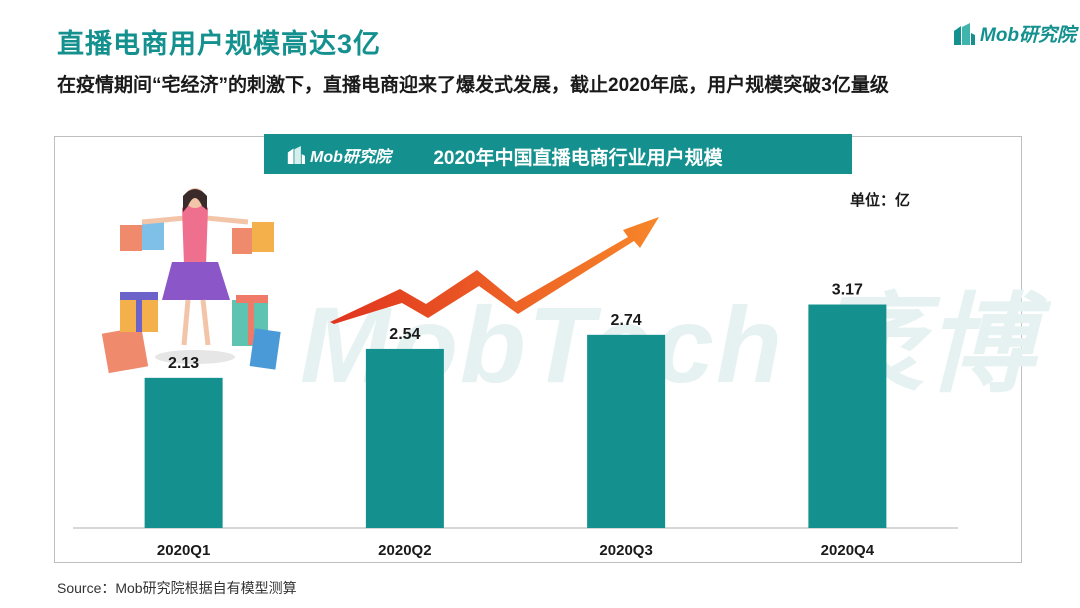 The height and width of the screenshot is (608, 1080). I want to click on chart-banner: Mob研究院 2020年中国直播电商行业用户规模, so click(558, 154).